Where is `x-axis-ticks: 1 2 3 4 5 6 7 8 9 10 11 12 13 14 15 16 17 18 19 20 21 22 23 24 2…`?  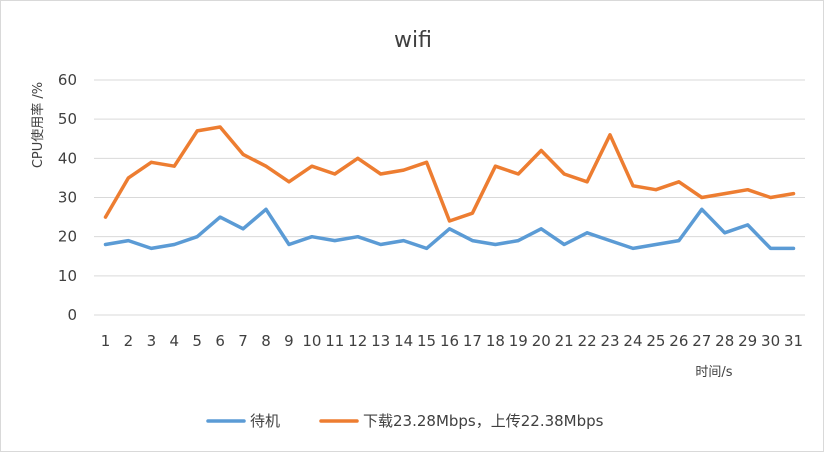 x-axis-ticks: 1 2 3 4 5 6 7 8 9 10 11 12 13 14 15 16 17 18 19 20 21 22 23 24 2… is located at coordinates (452, 341).